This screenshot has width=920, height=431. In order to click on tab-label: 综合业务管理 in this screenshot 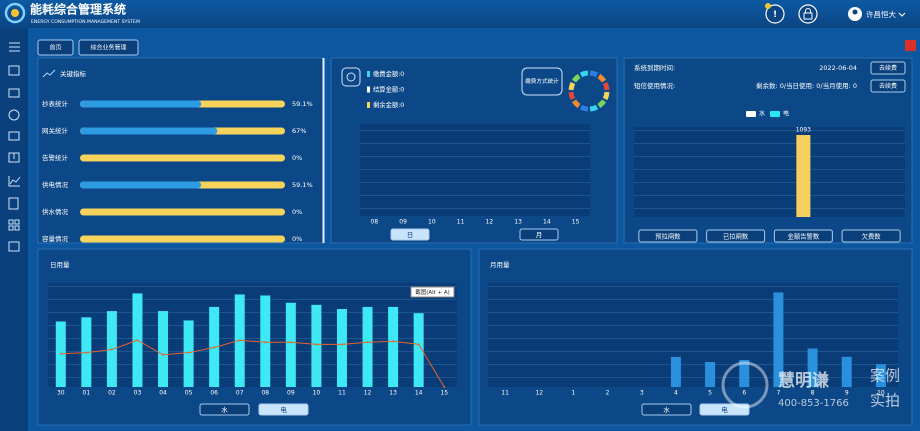, I will do `click(108, 48)`.